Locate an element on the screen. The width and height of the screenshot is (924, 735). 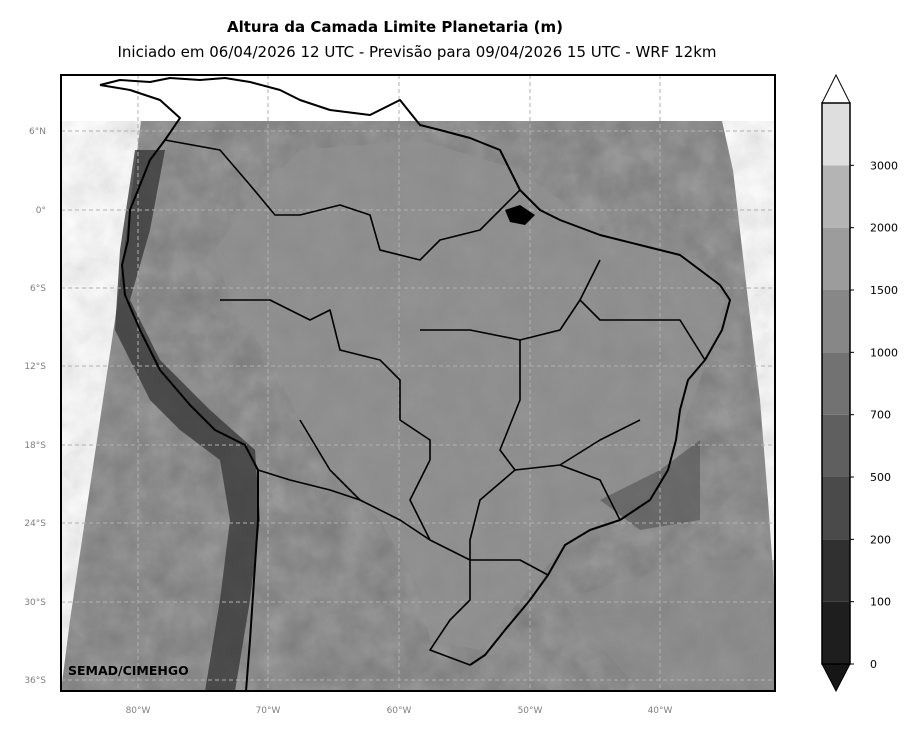
colorbar-tick-label: 200 is located at coordinates (880, 539).